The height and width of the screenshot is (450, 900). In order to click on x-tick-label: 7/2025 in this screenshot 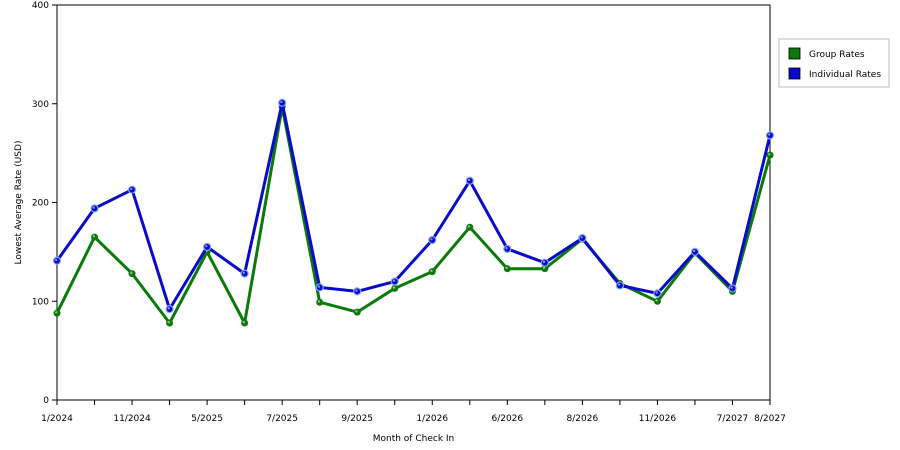, I will do `click(282, 419)`.